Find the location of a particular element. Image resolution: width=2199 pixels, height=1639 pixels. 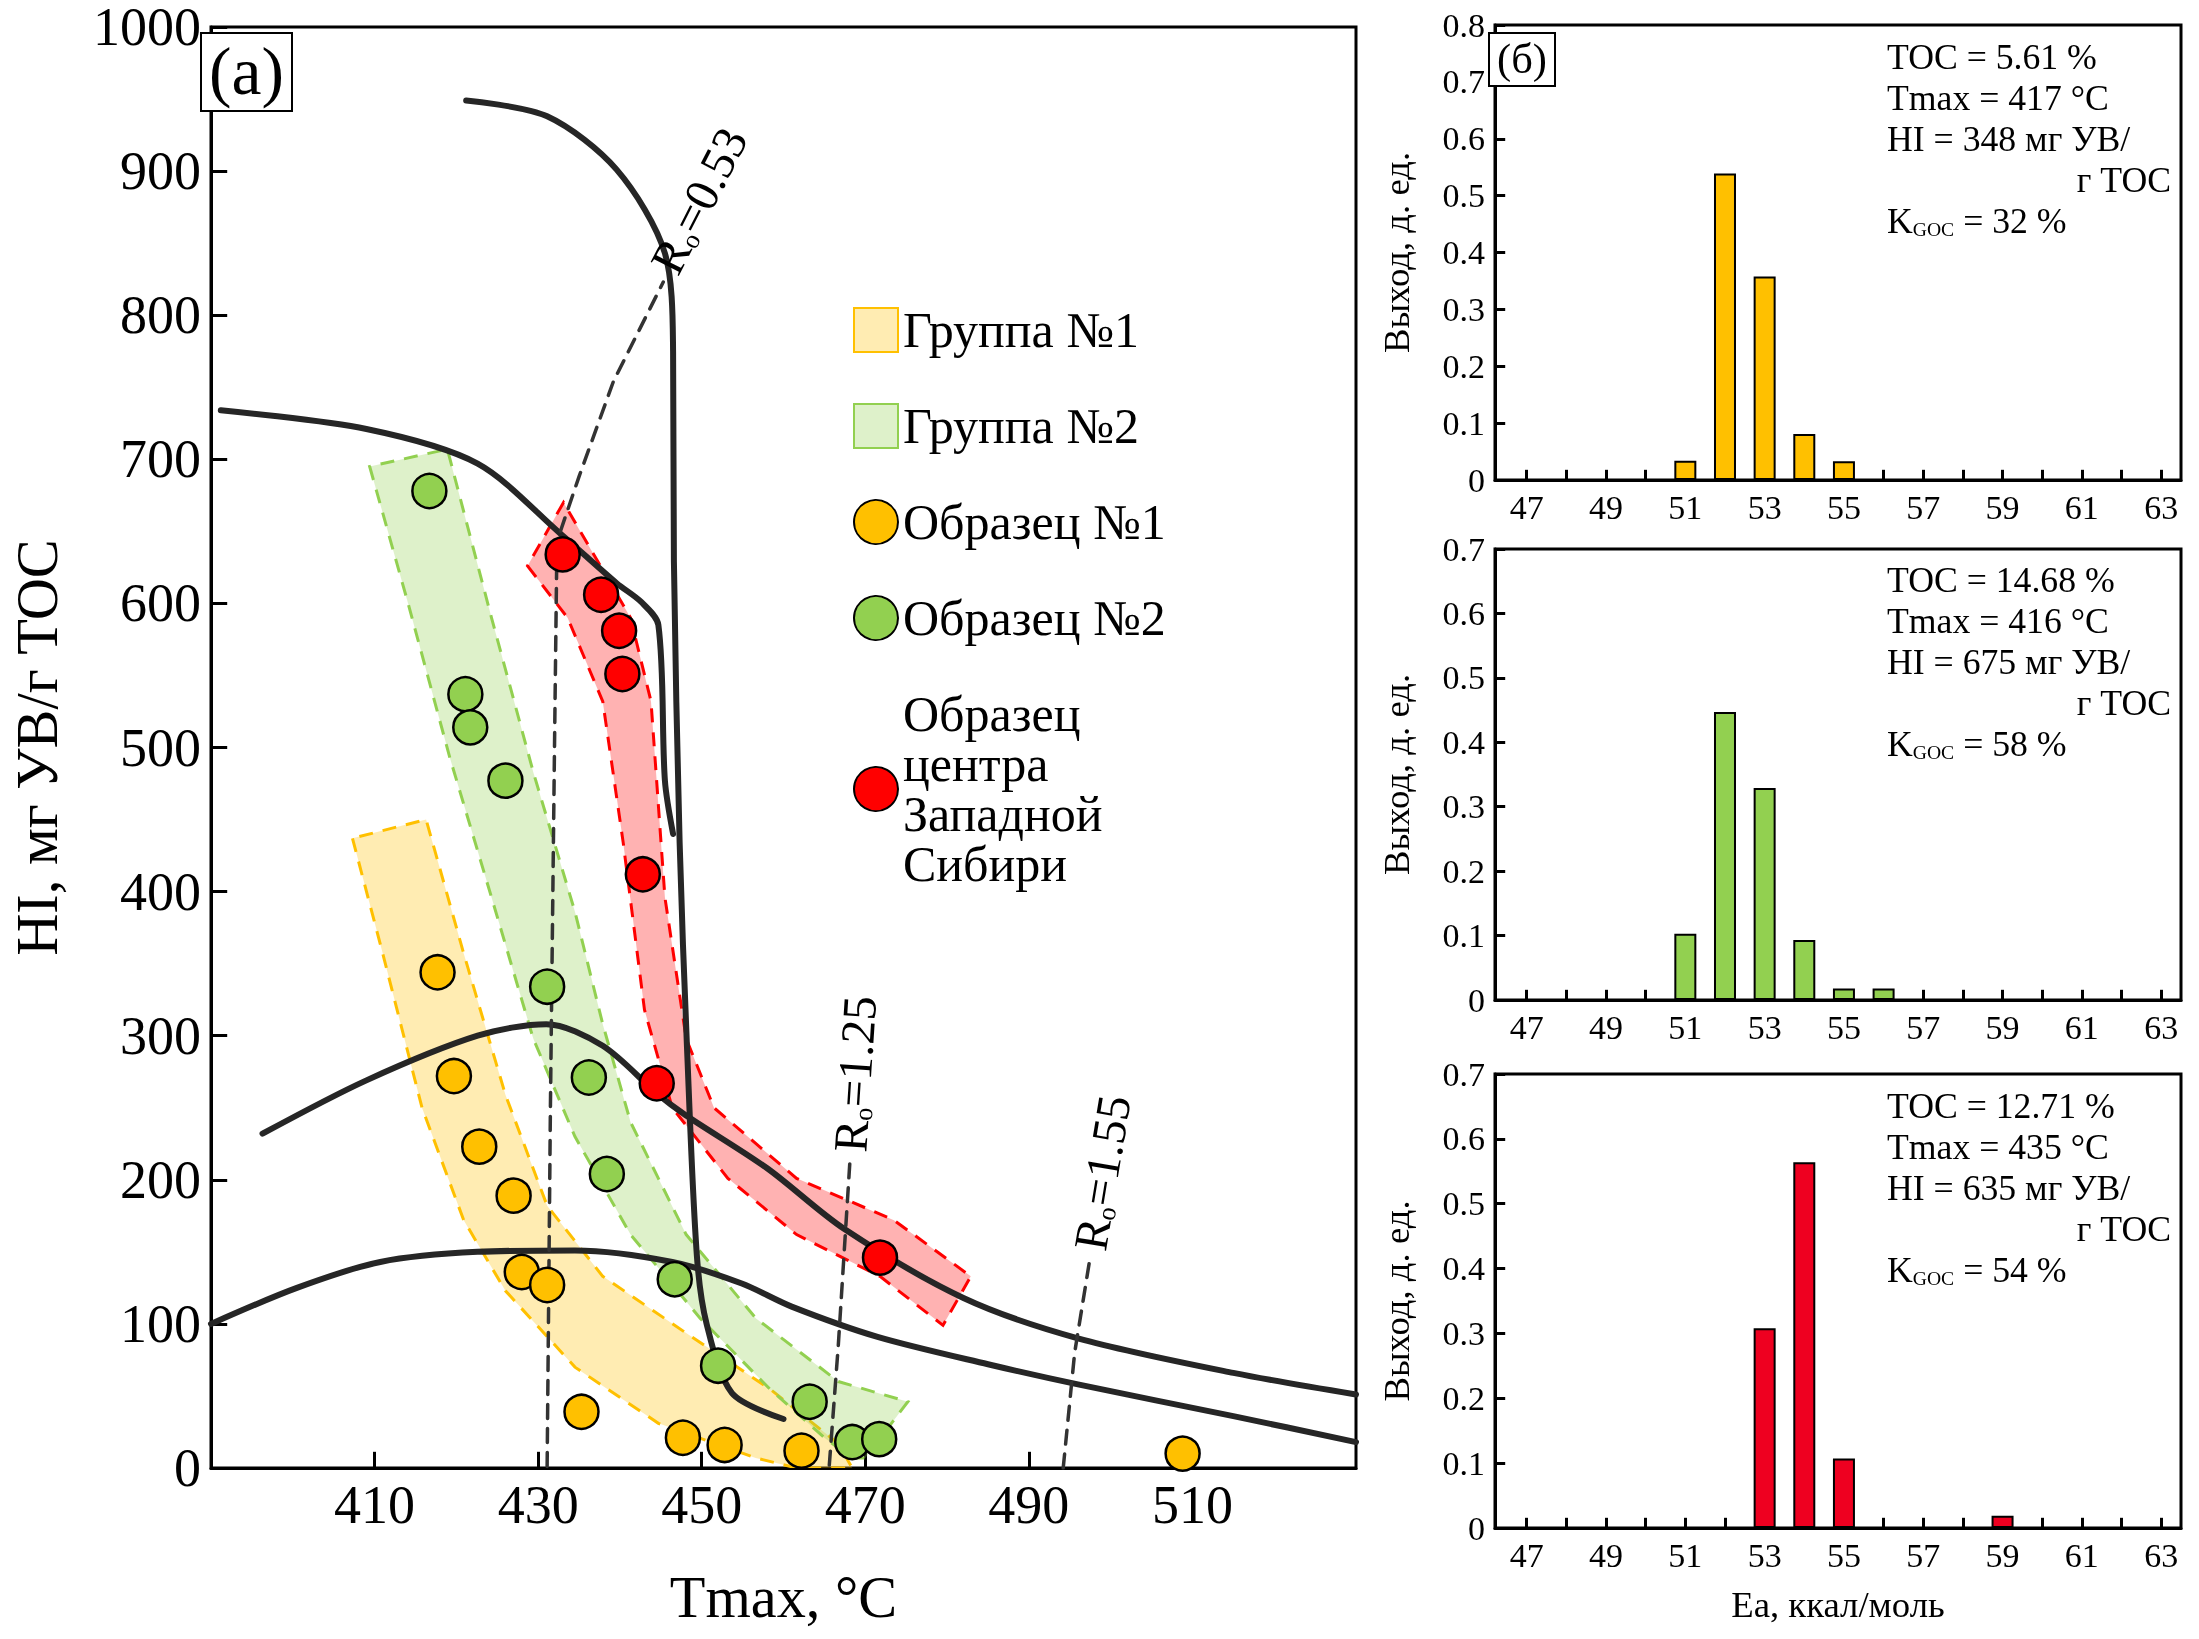

legend-label: Группа №2 is located at coordinates (1021, 426).